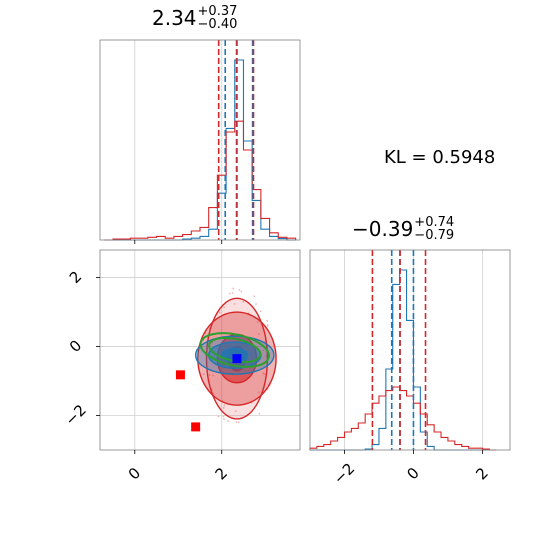  I want to click on p1-histogram-blue, so click(200, 150).